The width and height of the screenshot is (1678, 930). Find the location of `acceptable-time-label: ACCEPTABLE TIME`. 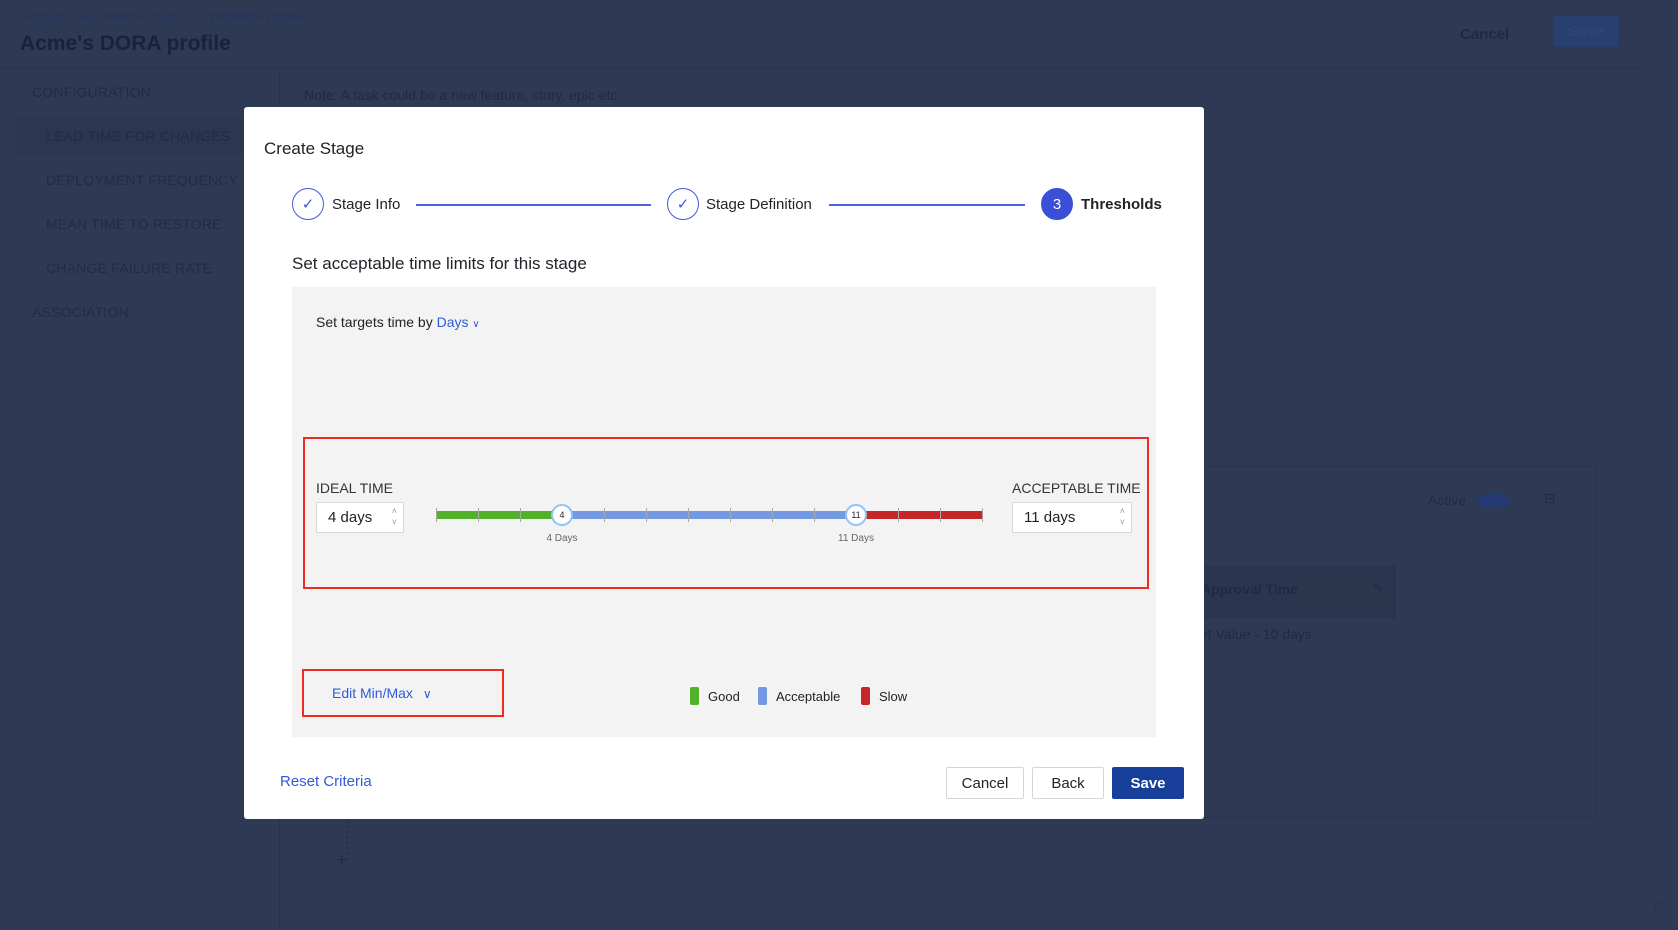

acceptable-time-label: ACCEPTABLE TIME is located at coordinates (1076, 488).